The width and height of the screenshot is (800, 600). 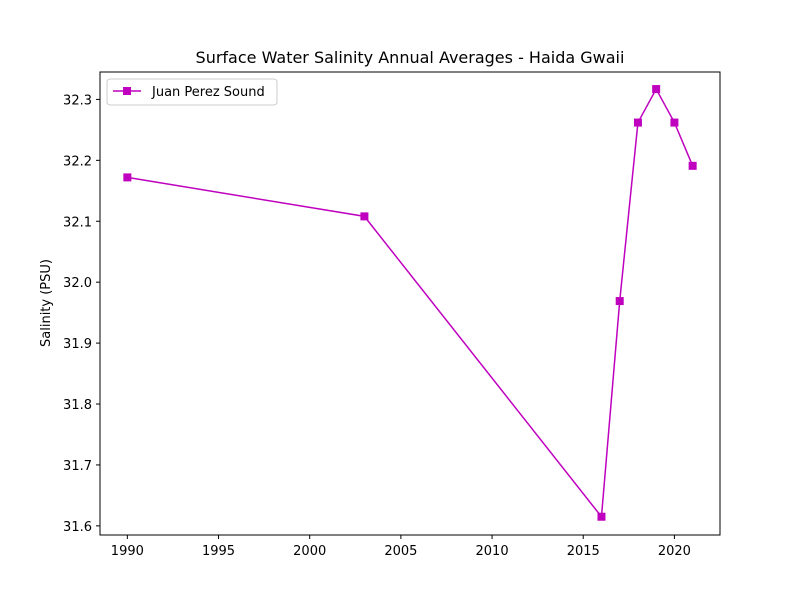 What do you see at coordinates (77, 161) in the screenshot?
I see `y-tick-label: 32.2` at bounding box center [77, 161].